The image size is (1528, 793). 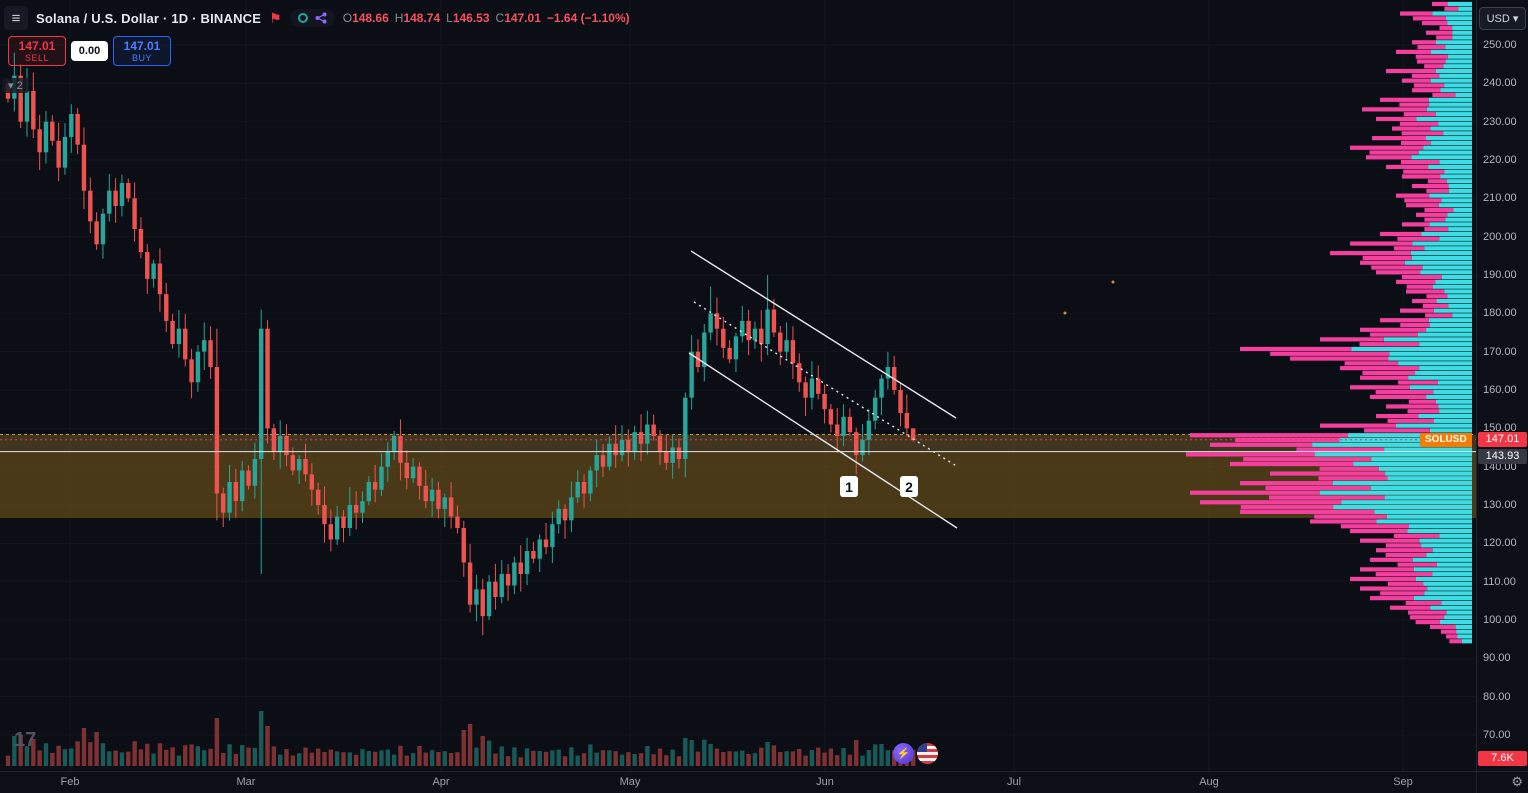 What do you see at coordinates (1517, 781) in the screenshot?
I see `gear-icon: ⚙` at bounding box center [1517, 781].